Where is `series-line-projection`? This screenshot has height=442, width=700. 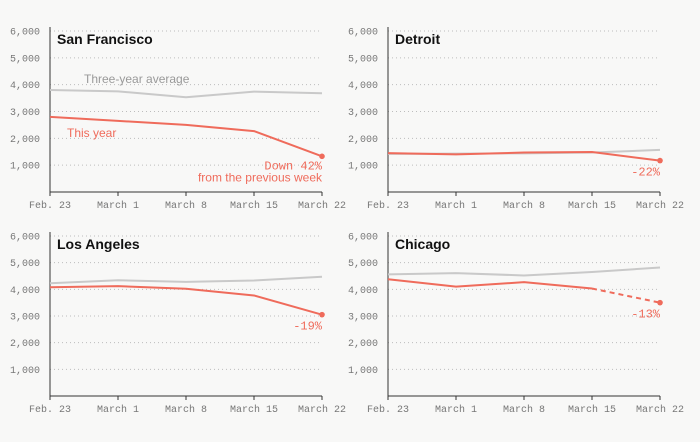
series-line-projection is located at coordinates (626, 295).